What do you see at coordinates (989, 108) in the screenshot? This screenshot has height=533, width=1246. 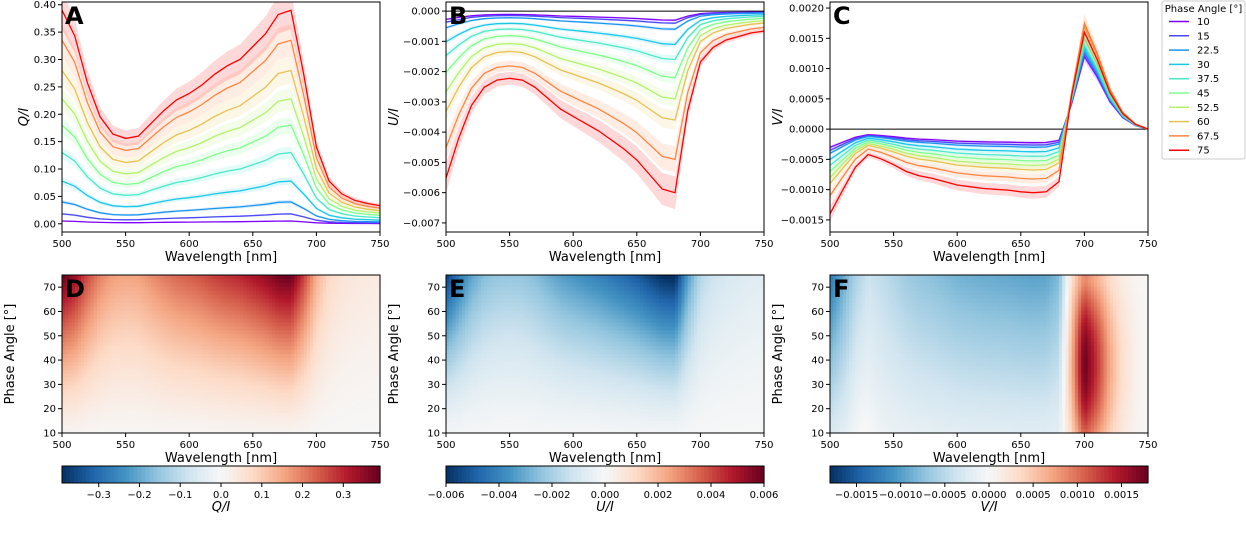 I see `series-line-67.5` at bounding box center [989, 108].